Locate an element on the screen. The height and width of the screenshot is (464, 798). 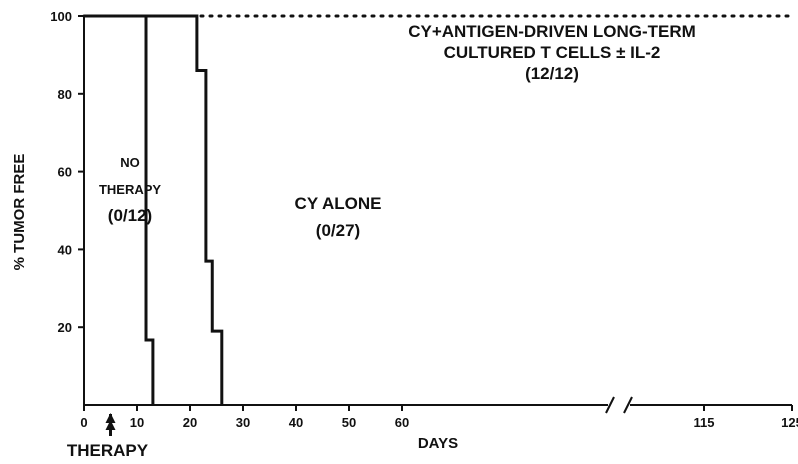
y-tick-label: 100 is located at coordinates (61, 16).